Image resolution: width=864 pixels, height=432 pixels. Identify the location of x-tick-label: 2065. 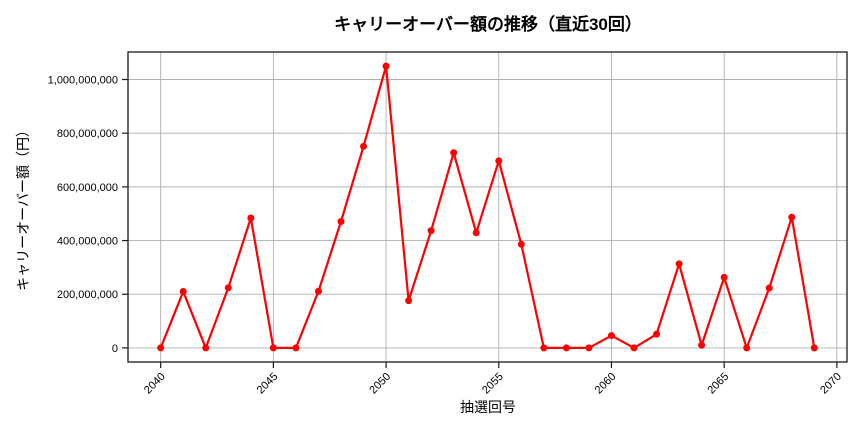
(718, 384).